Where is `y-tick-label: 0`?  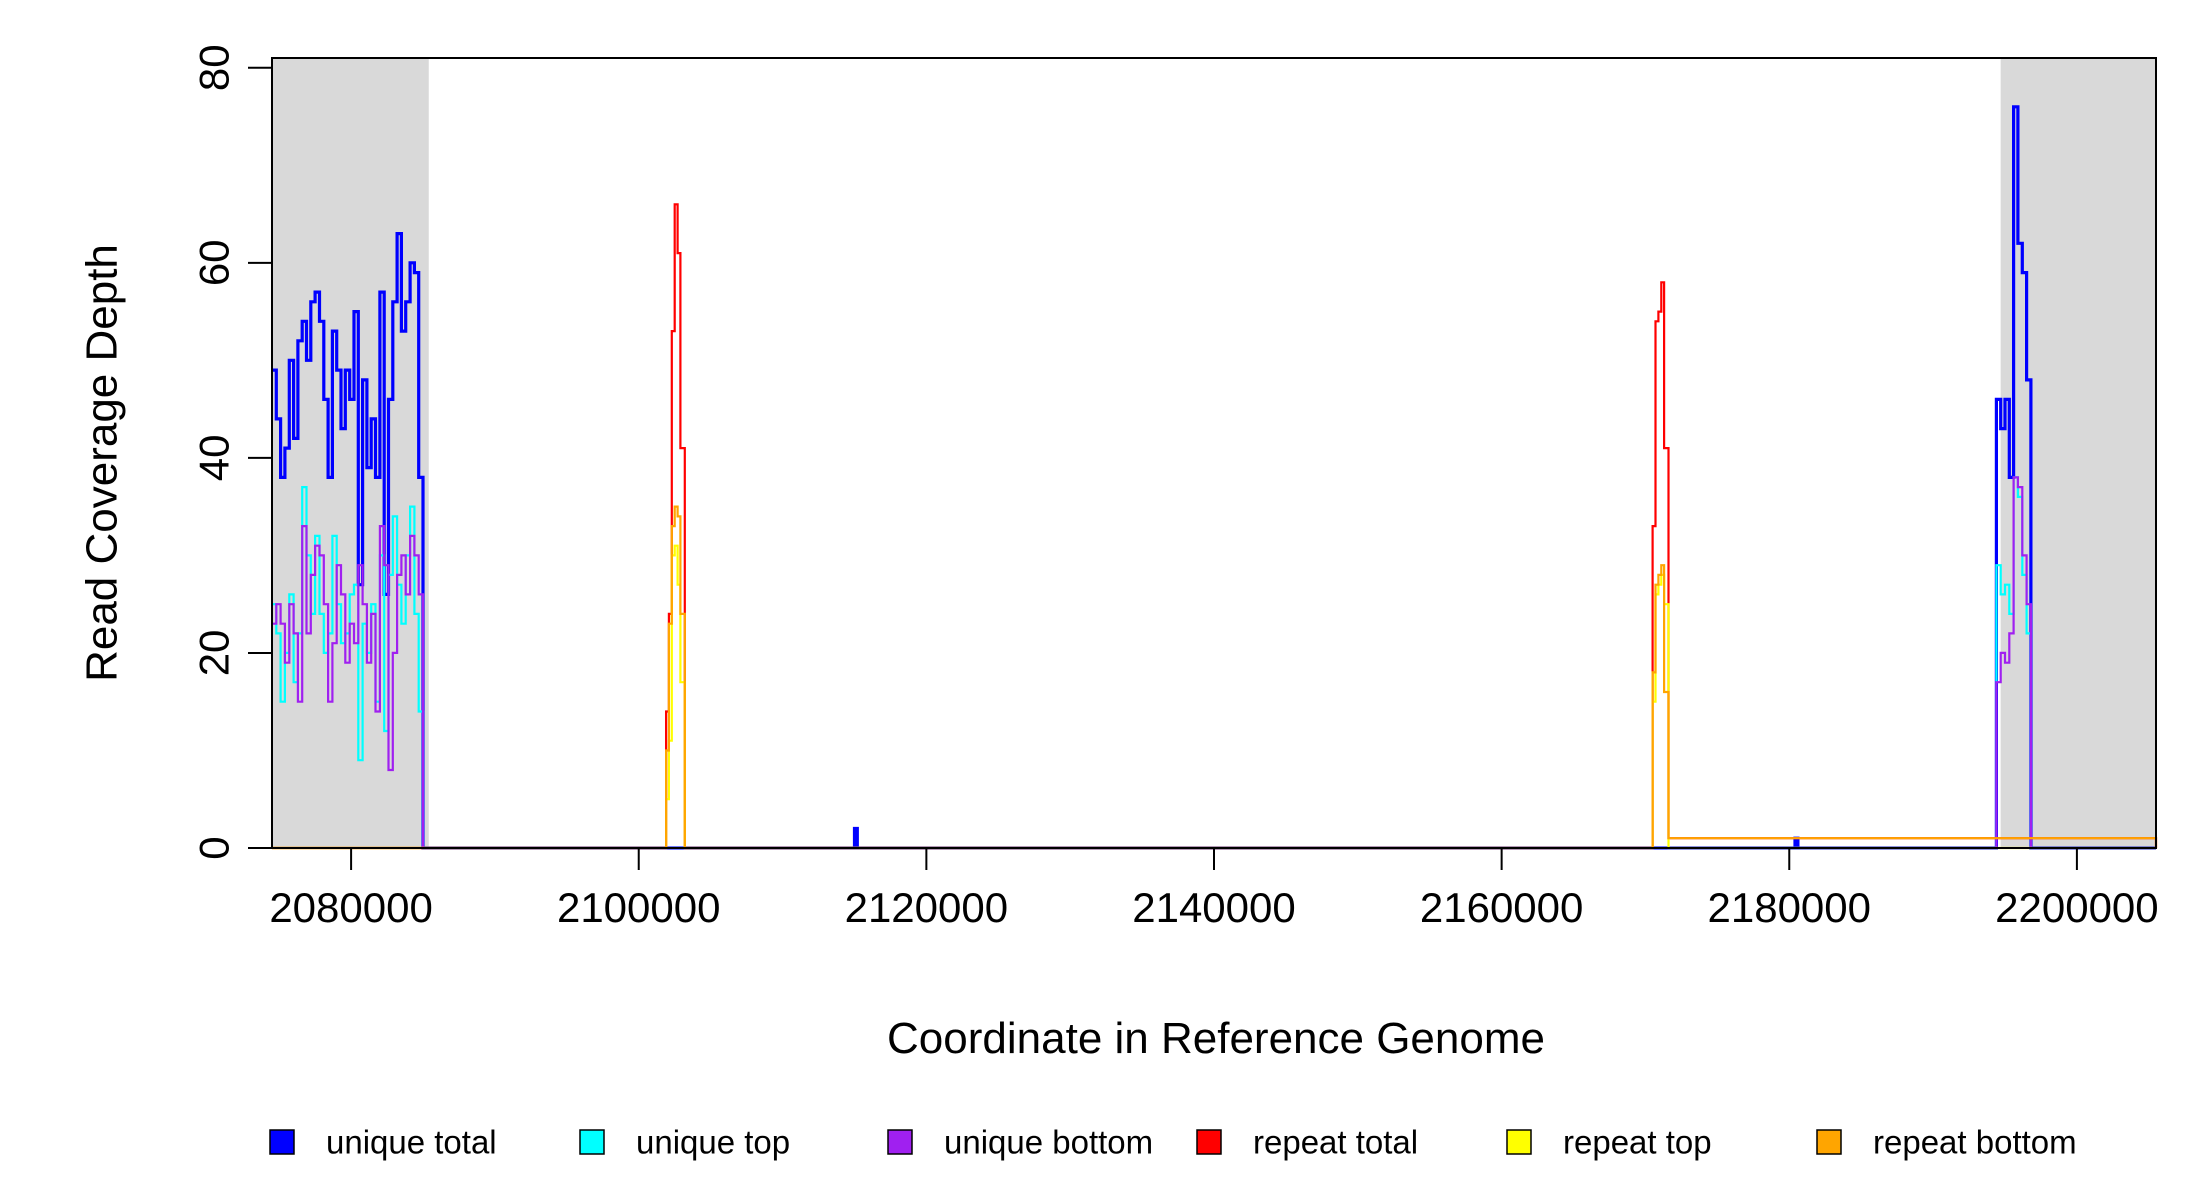
y-tick-label: 0 is located at coordinates (214, 847).